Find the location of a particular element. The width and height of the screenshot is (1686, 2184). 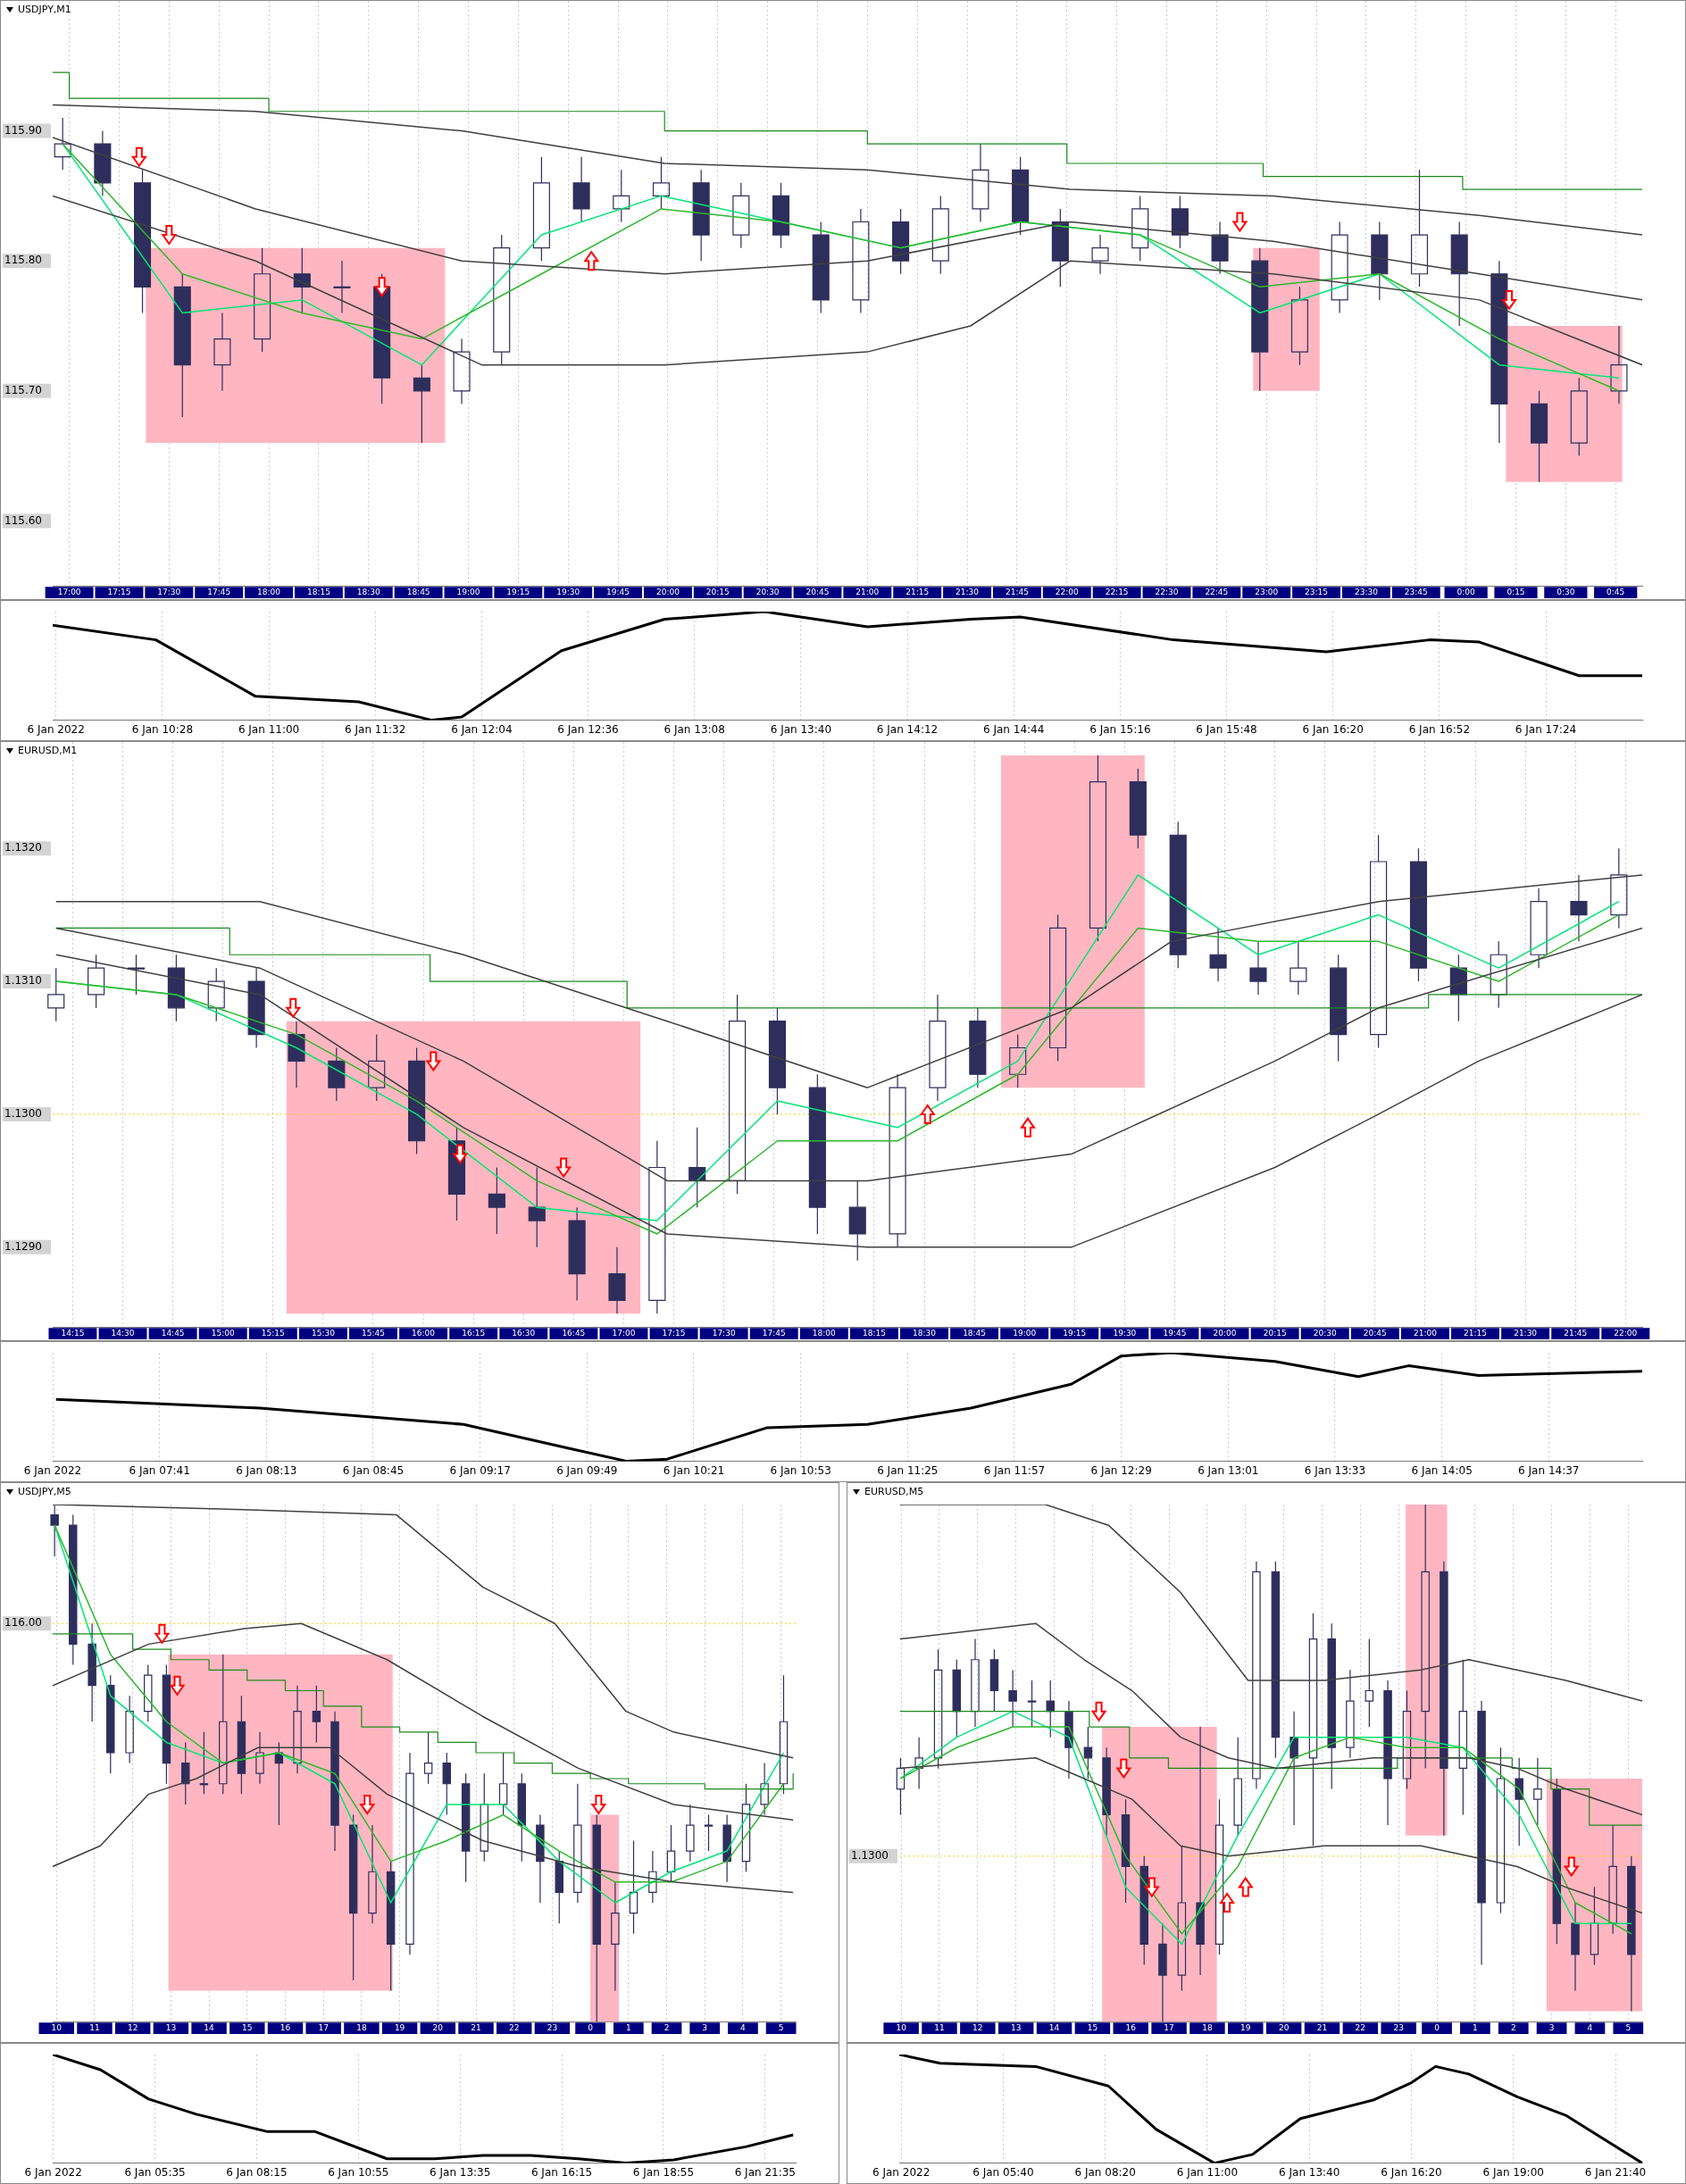

x-tick-label: 23:15 is located at coordinates (1317, 591).